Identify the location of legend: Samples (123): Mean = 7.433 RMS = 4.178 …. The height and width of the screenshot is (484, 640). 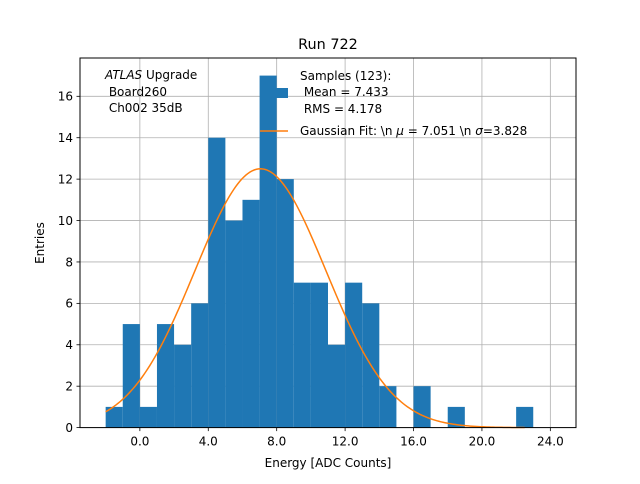
(393, 103).